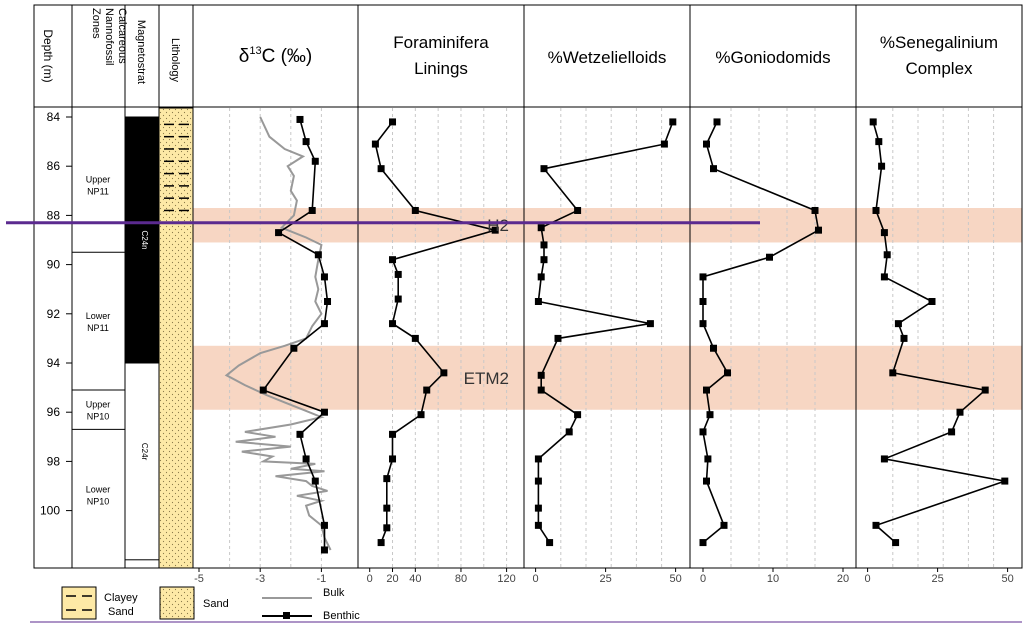 The width and height of the screenshot is (1029, 628). What do you see at coordinates (939, 68) in the screenshot?
I see `panel-title-line: Complex` at bounding box center [939, 68].